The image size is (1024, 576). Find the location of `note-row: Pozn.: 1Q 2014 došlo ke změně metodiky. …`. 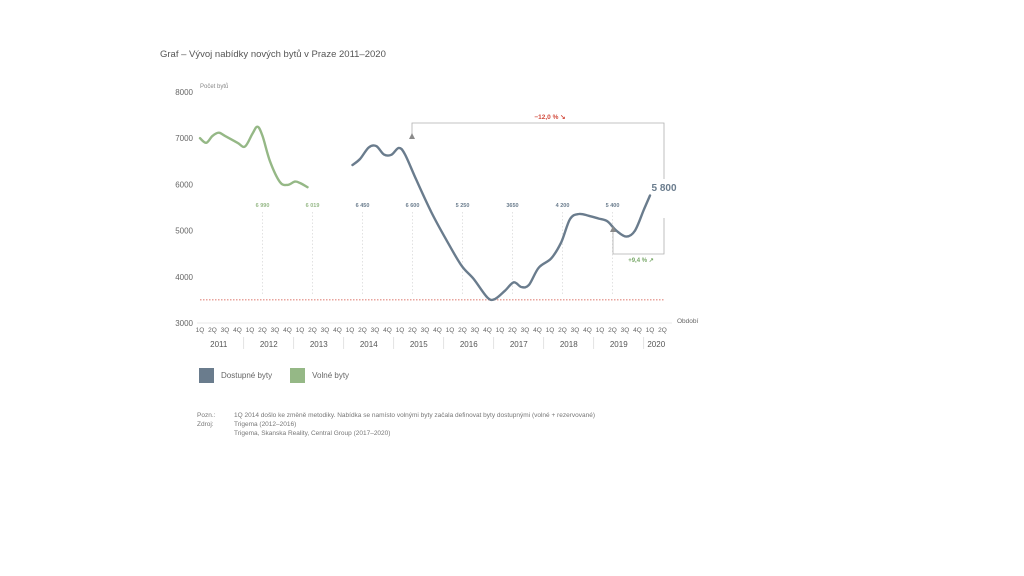

note-row: Pozn.: 1Q 2014 došlo ke změně metodiky. … is located at coordinates (396, 415).